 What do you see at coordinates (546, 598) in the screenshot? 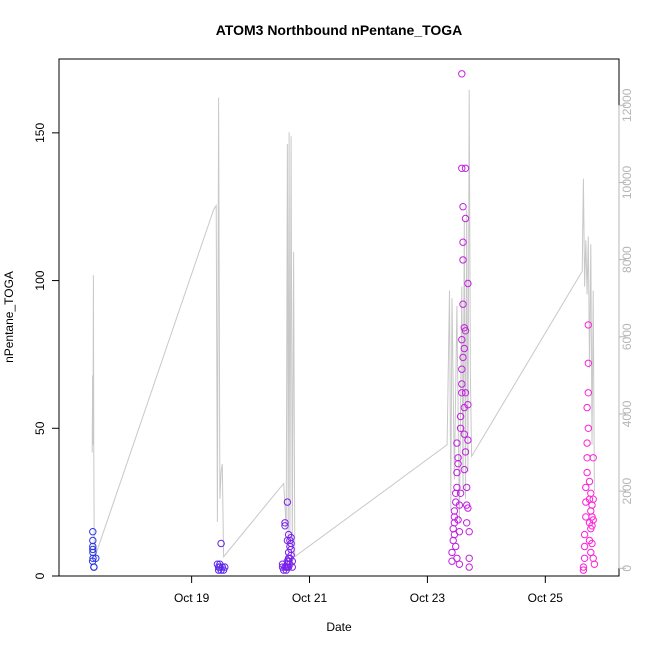
I see `x-tick-label: Oct 25` at bounding box center [546, 598].